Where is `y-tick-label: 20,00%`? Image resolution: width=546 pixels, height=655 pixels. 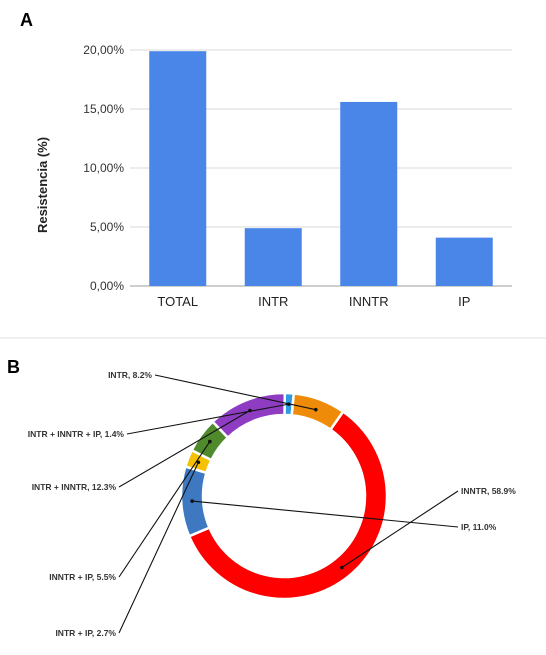
y-tick-label: 20,00% is located at coordinates (103, 50).